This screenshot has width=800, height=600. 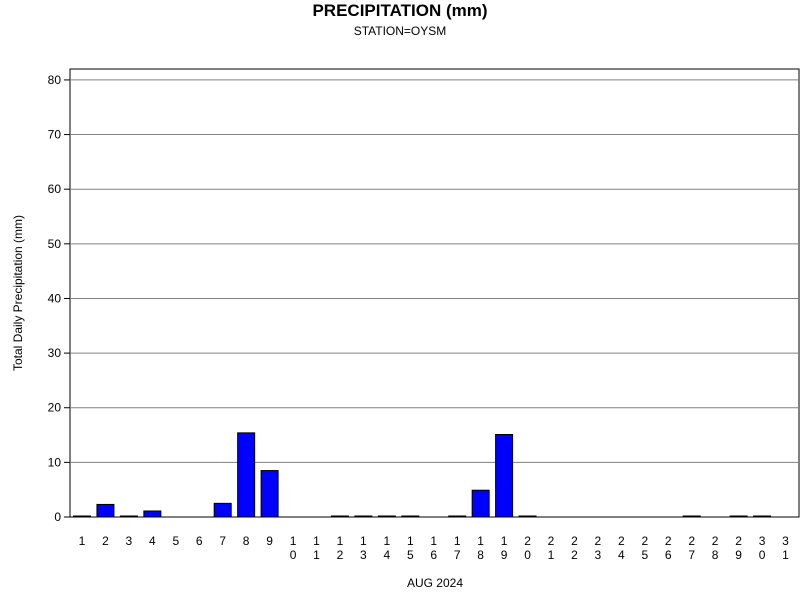 I want to click on x-tick-label: 4, so click(x=152, y=541).